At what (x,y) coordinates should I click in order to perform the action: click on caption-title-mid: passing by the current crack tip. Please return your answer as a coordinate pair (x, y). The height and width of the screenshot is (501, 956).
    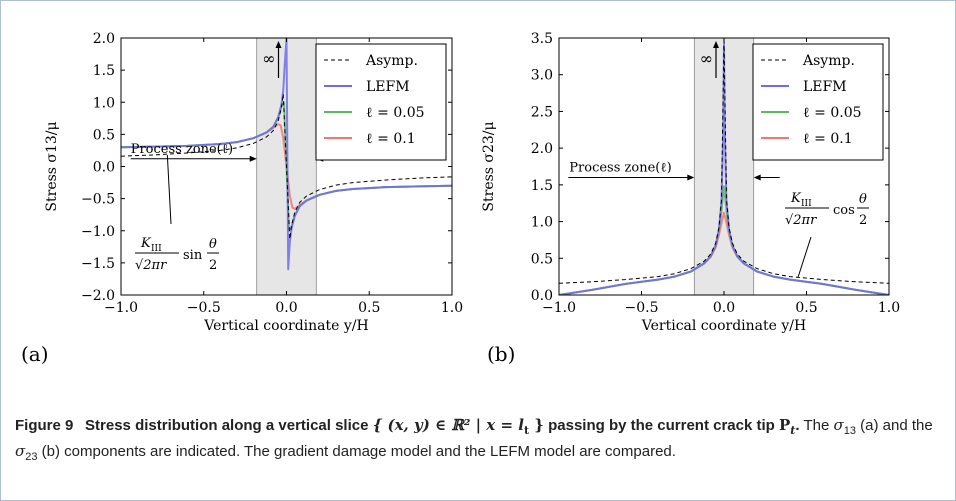
    Looking at the image, I should click on (661, 425).